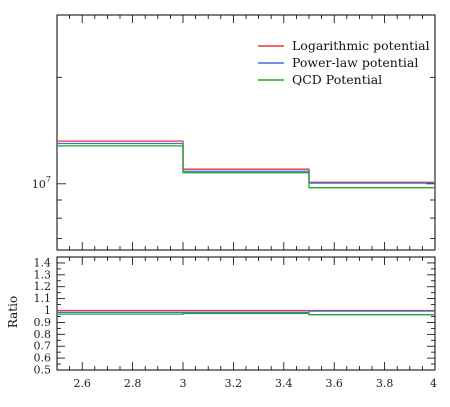 The image size is (450, 407). What do you see at coordinates (43, 358) in the screenshot?
I see `ratio-y-tick-label: 0.6` at bounding box center [43, 358].